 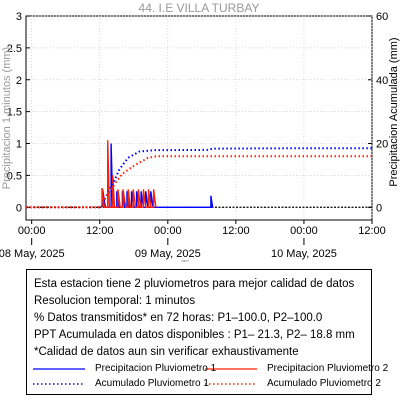 What do you see at coordinates (115, 301) in the screenshot?
I see `info-line-resolution: Resolucion temporal: 1 minutos` at bounding box center [115, 301].